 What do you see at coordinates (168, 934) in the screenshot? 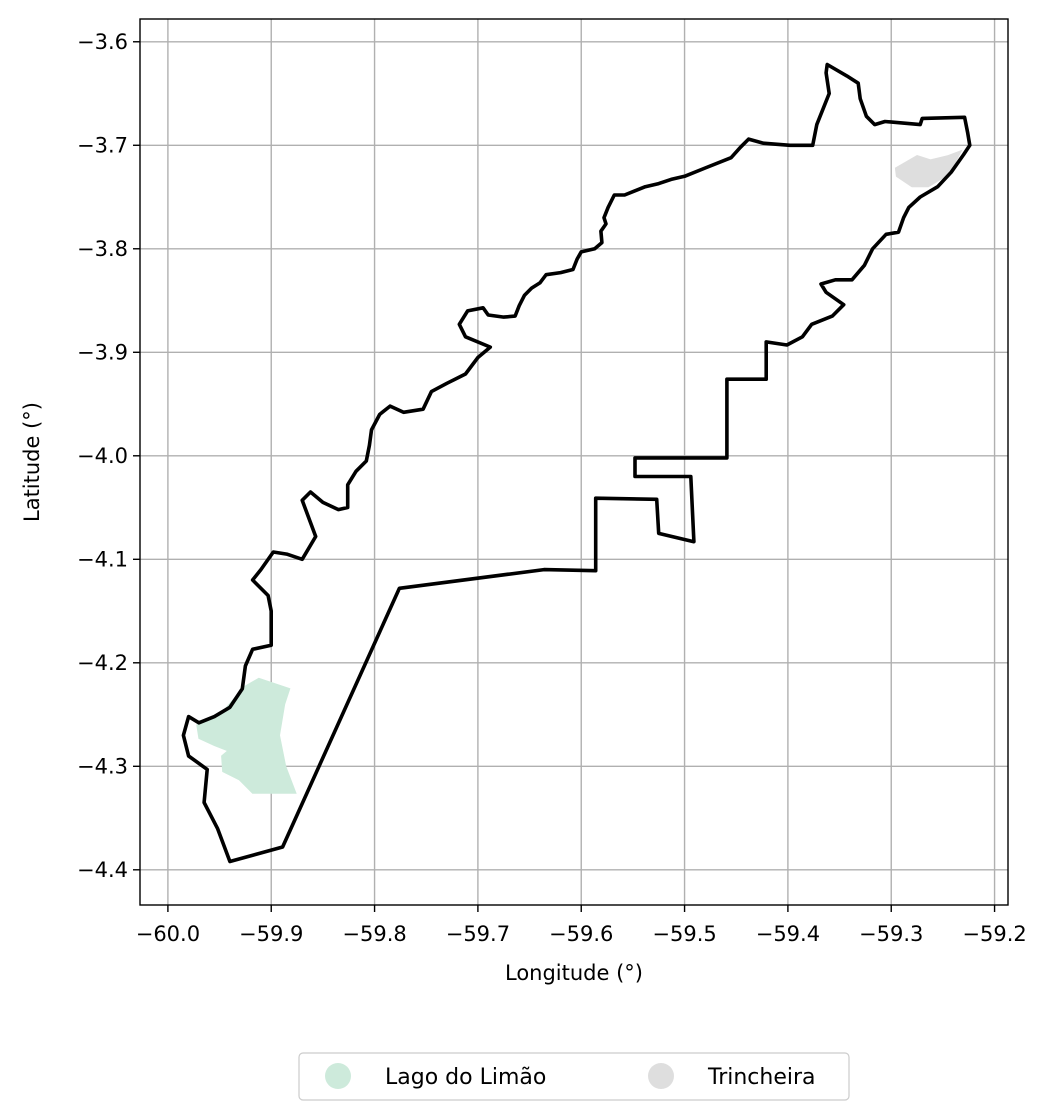
I see `x-tick-label: −60.0` at bounding box center [168, 934].